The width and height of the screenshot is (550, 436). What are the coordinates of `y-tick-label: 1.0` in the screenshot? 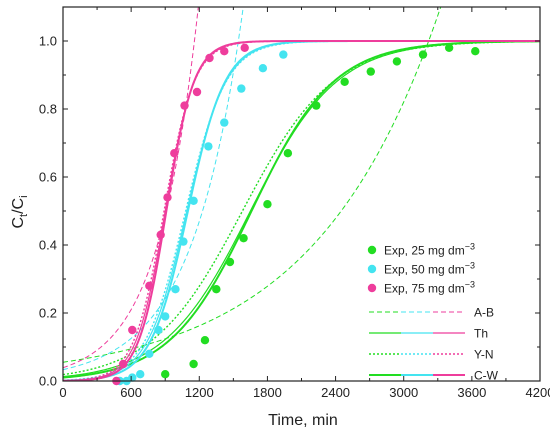 It's located at (48, 41).